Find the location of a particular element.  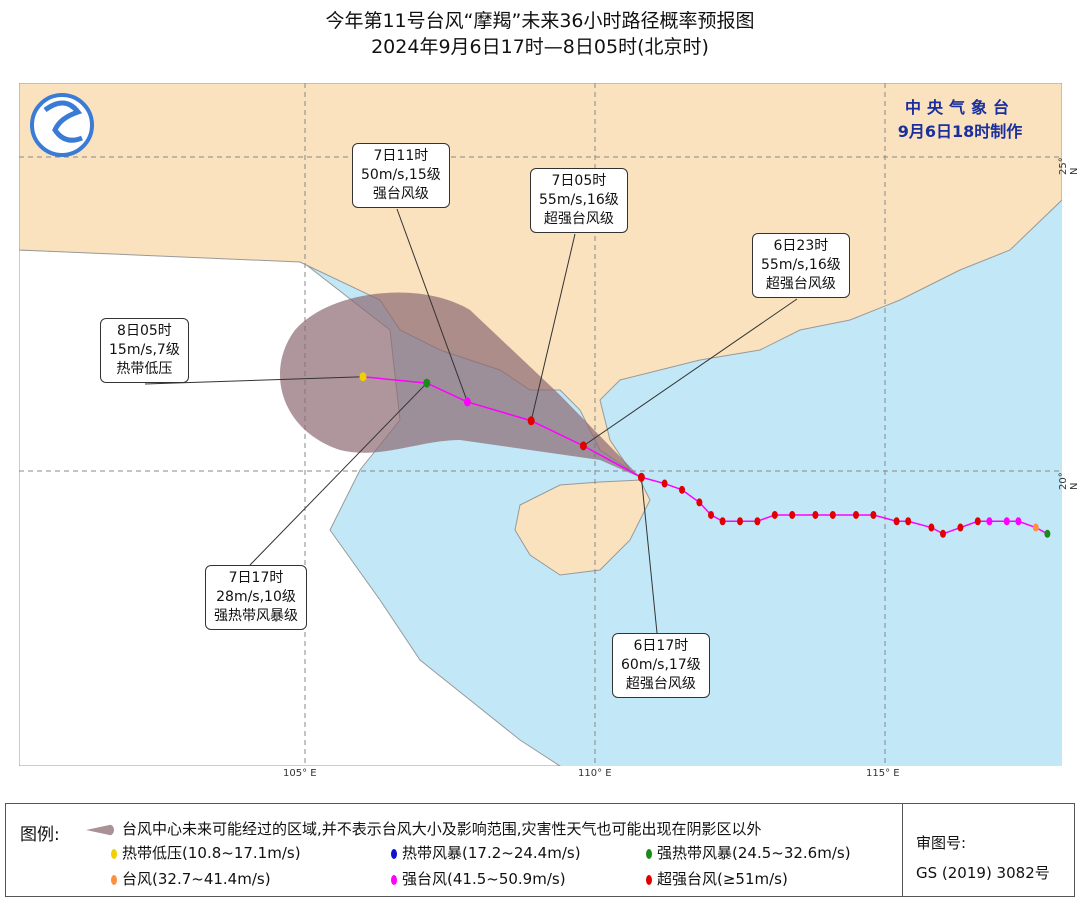

forecast-label: 7日17时 28m/s,10级 强热带风暴级 is located at coordinates (256, 597).